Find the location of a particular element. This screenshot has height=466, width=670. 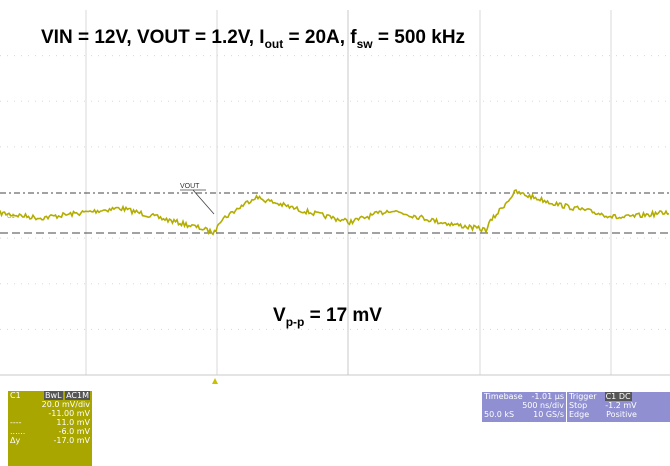

panel-row: ---- 11.0 mV is located at coordinates (50, 422).